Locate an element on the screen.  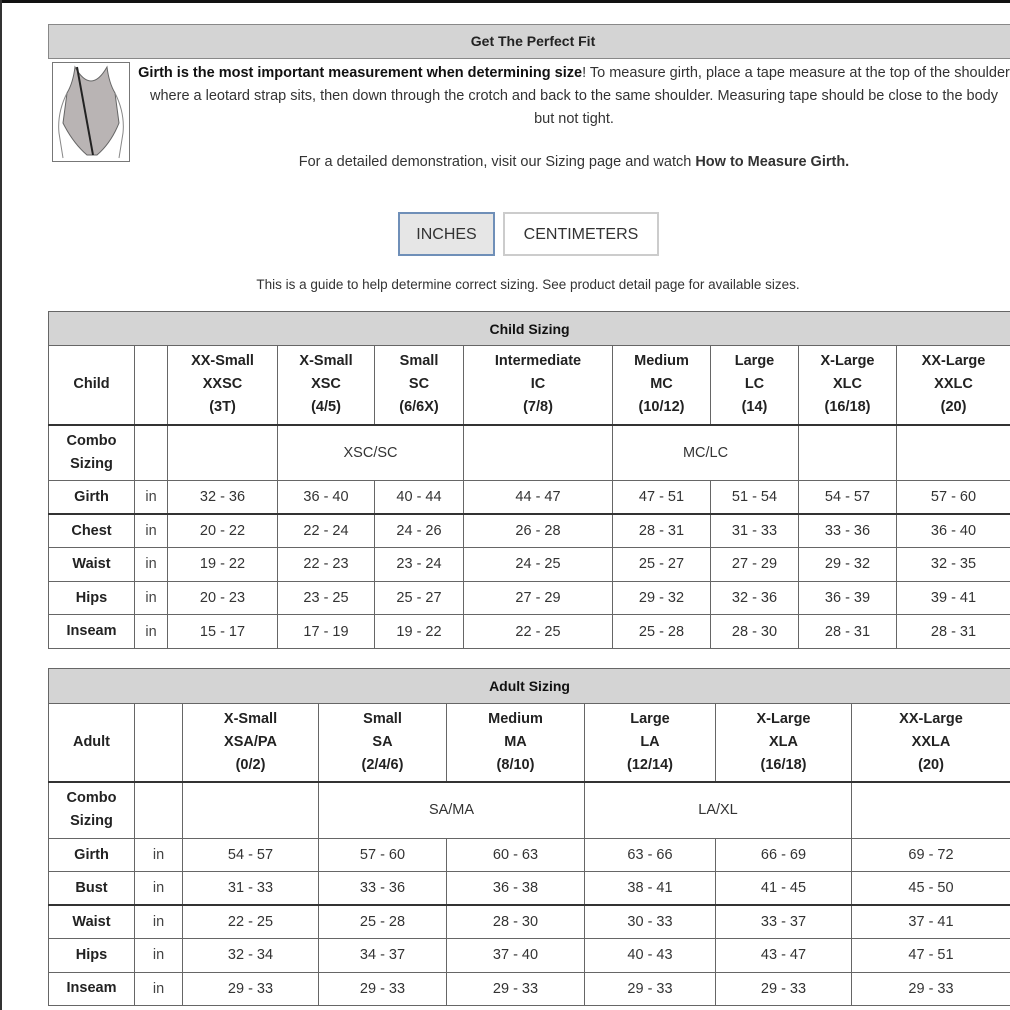
centimeters-button: CENTIMETERS is located at coordinates (581, 234).